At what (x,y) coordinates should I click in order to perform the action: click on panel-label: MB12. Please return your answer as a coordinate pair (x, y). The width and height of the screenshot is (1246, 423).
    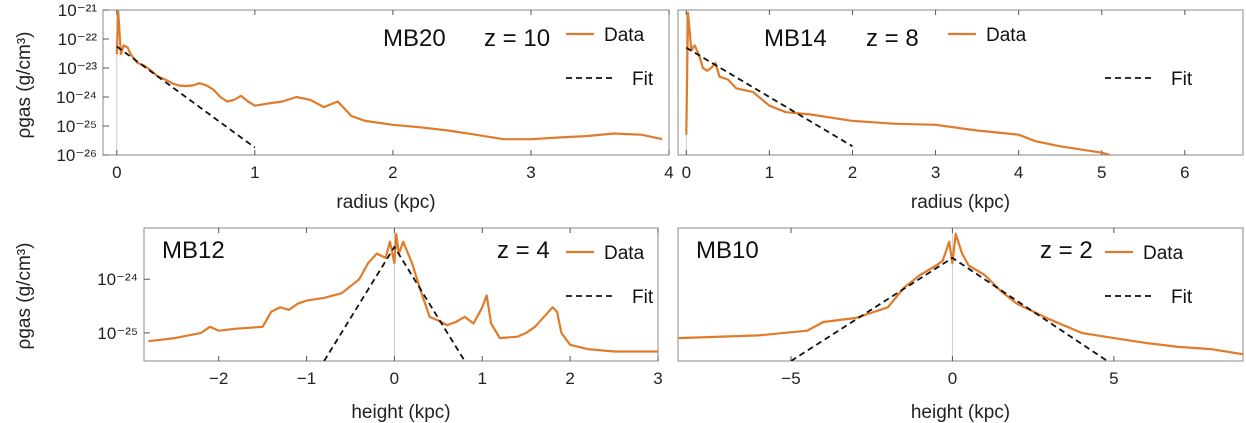
    Looking at the image, I should click on (193, 250).